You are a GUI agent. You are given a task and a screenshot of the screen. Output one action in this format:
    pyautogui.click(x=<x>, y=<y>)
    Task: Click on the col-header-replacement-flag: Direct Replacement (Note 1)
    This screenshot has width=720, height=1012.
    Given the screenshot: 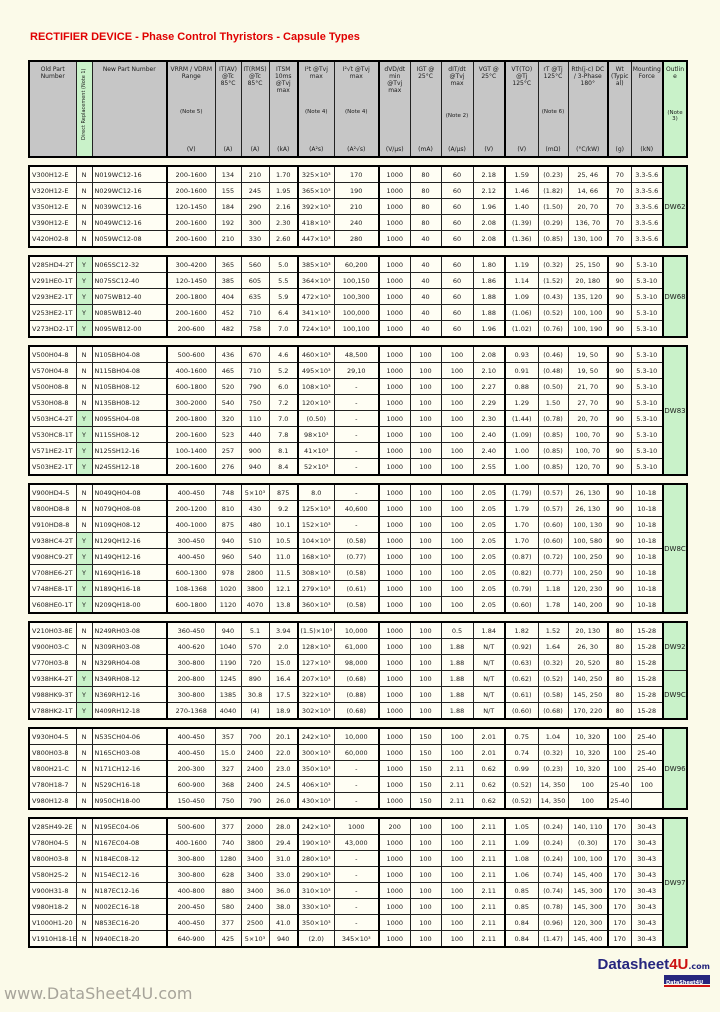 What is the action you would take?
    pyautogui.click(x=84, y=109)
    